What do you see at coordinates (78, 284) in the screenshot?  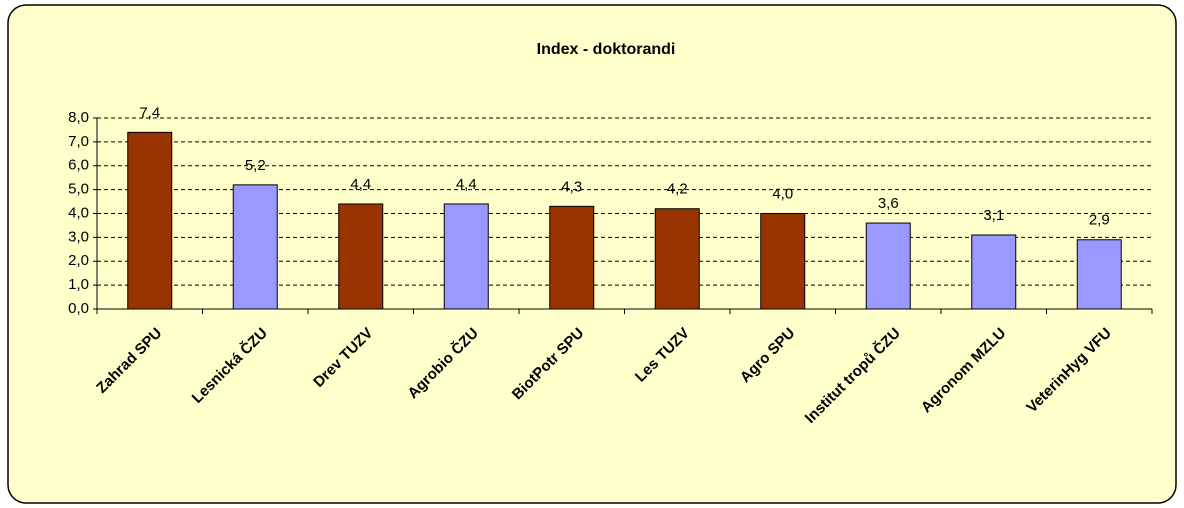 I see `y-tick-label: 1,0` at bounding box center [78, 284].